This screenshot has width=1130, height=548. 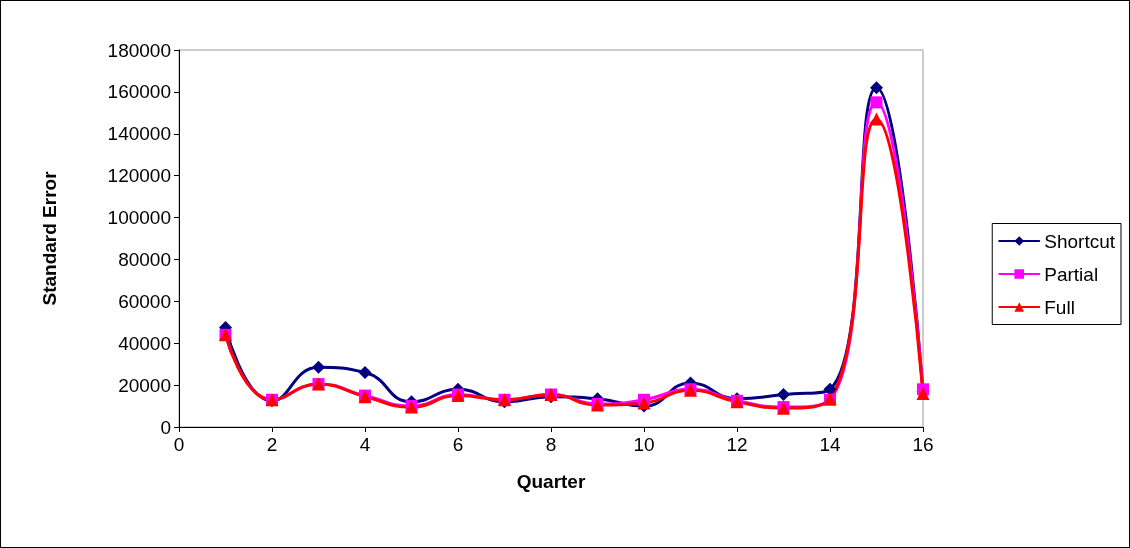 I want to click on x-tick-label: 2, so click(x=272, y=444).